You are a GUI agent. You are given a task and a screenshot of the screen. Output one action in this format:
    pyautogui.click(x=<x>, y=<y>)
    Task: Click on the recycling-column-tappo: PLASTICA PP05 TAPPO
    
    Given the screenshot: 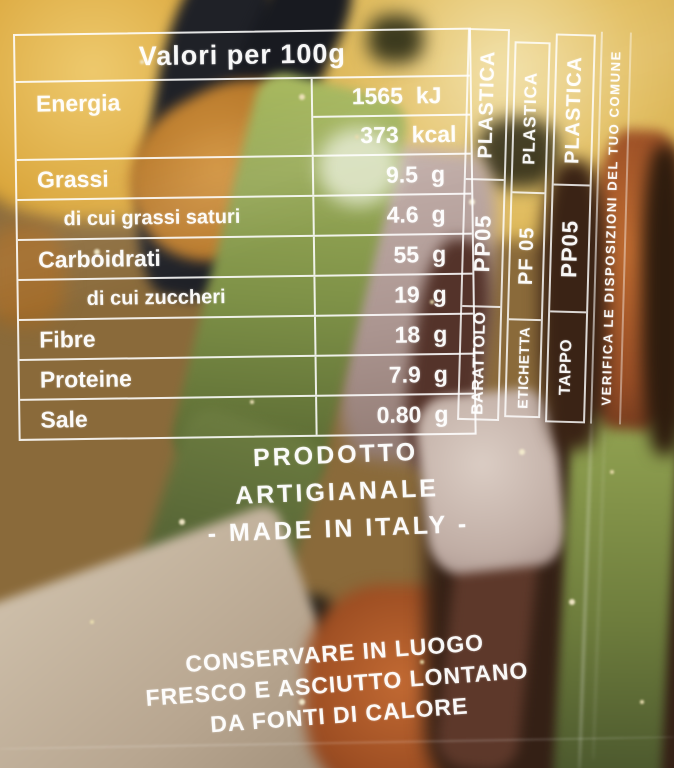 What is the action you would take?
    pyautogui.click(x=570, y=228)
    